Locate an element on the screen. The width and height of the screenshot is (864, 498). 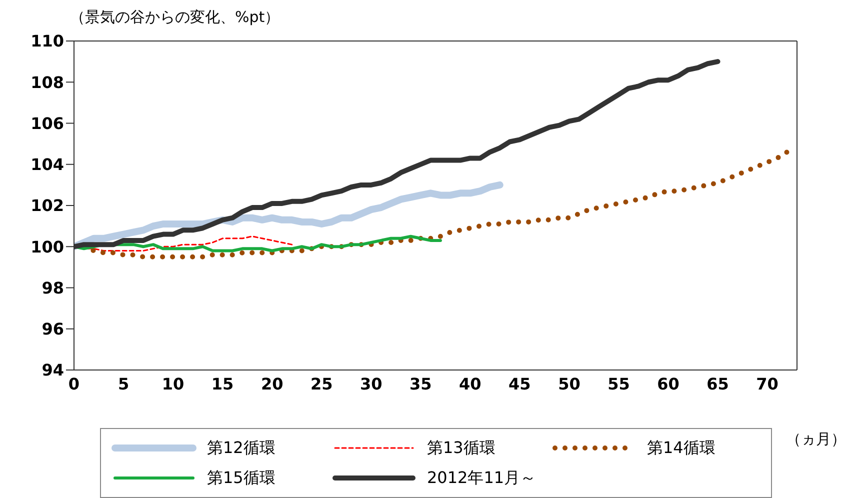
x-tick-label: 70 is located at coordinates (767, 384).